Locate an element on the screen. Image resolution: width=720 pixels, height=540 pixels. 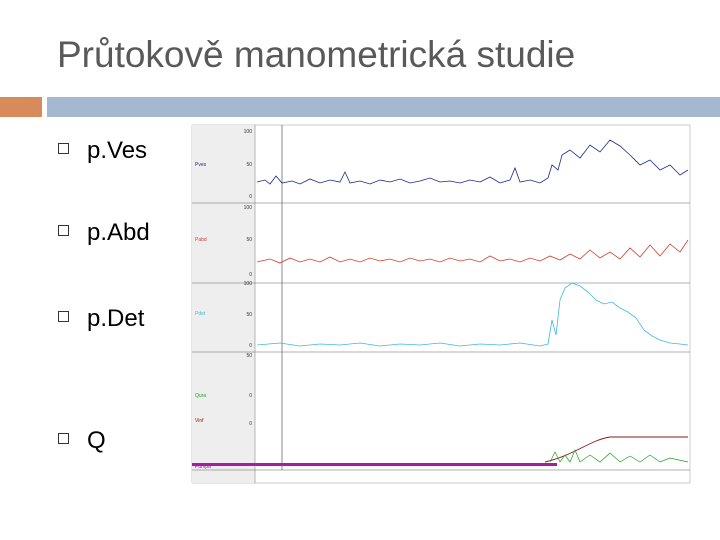
panel-label: Pumpa is located at coordinates (203, 467).